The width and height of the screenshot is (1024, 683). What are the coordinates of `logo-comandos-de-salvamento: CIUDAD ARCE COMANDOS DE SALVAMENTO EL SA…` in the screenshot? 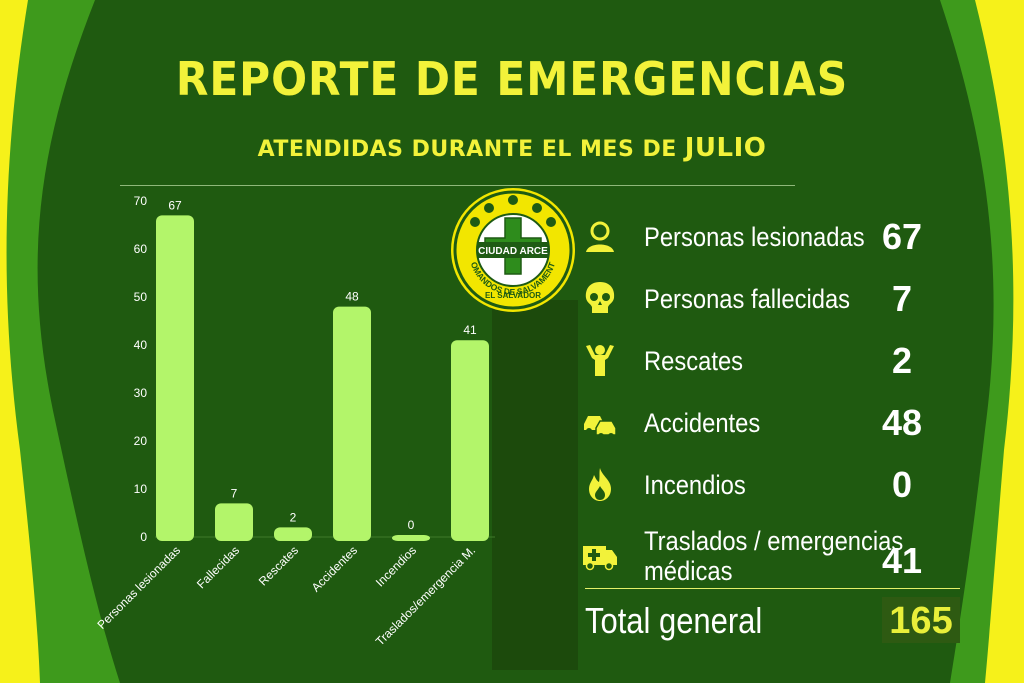 It's located at (512, 249).